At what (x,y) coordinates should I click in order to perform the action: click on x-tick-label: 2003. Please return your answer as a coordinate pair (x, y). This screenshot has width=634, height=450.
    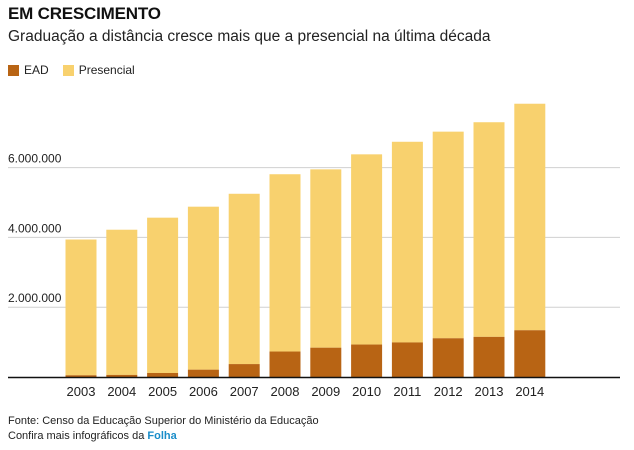
    Looking at the image, I should click on (81, 391).